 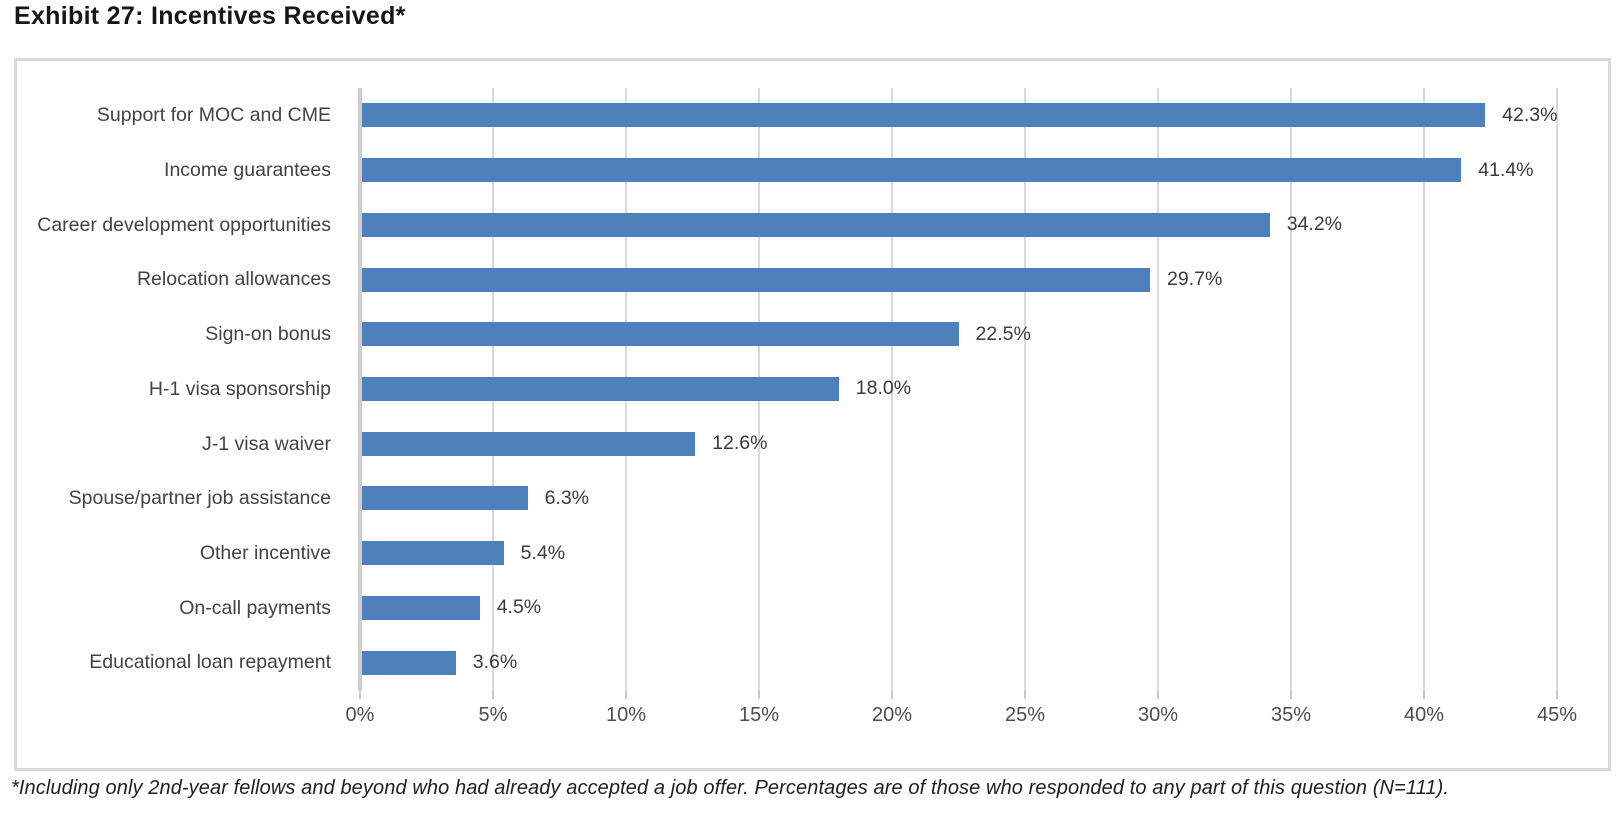 I want to click on bar-row: Other incentive 5.4%, so click(x=878, y=553).